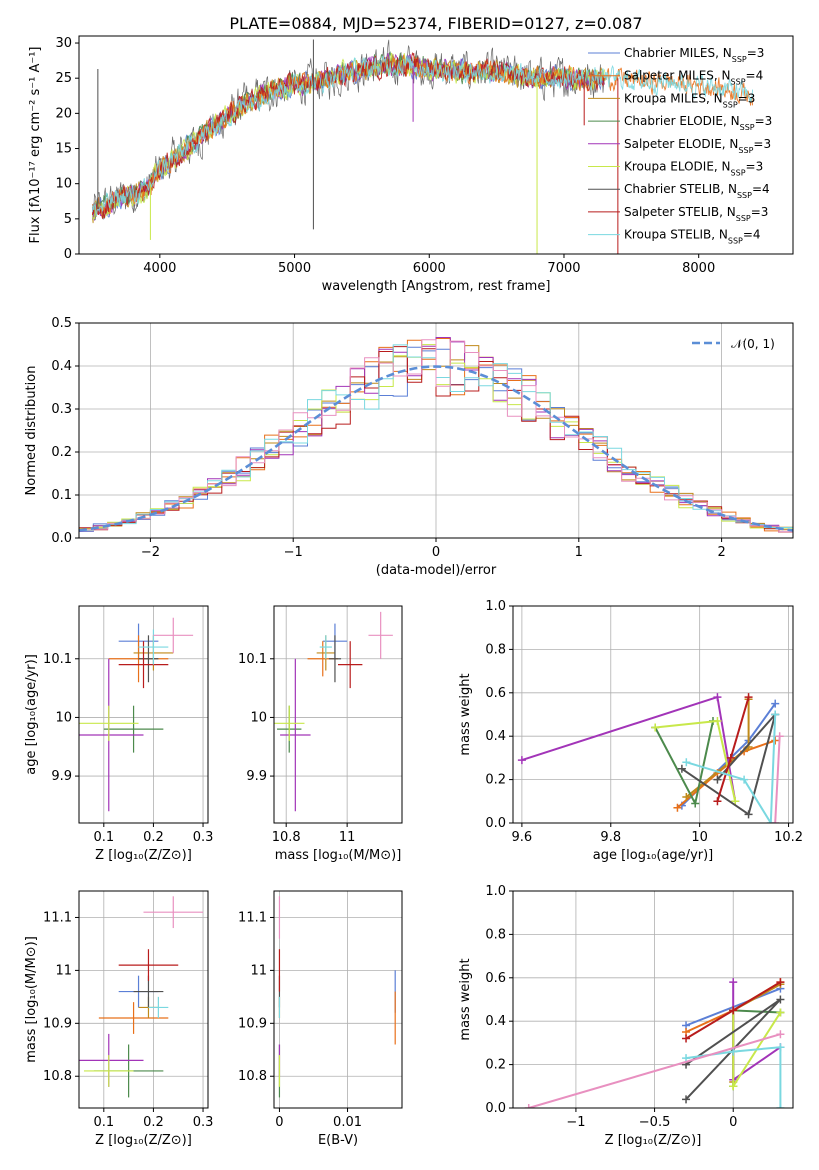  What do you see at coordinates (579, 552) in the screenshot?
I see `tick-label-x: 1` at bounding box center [579, 552].